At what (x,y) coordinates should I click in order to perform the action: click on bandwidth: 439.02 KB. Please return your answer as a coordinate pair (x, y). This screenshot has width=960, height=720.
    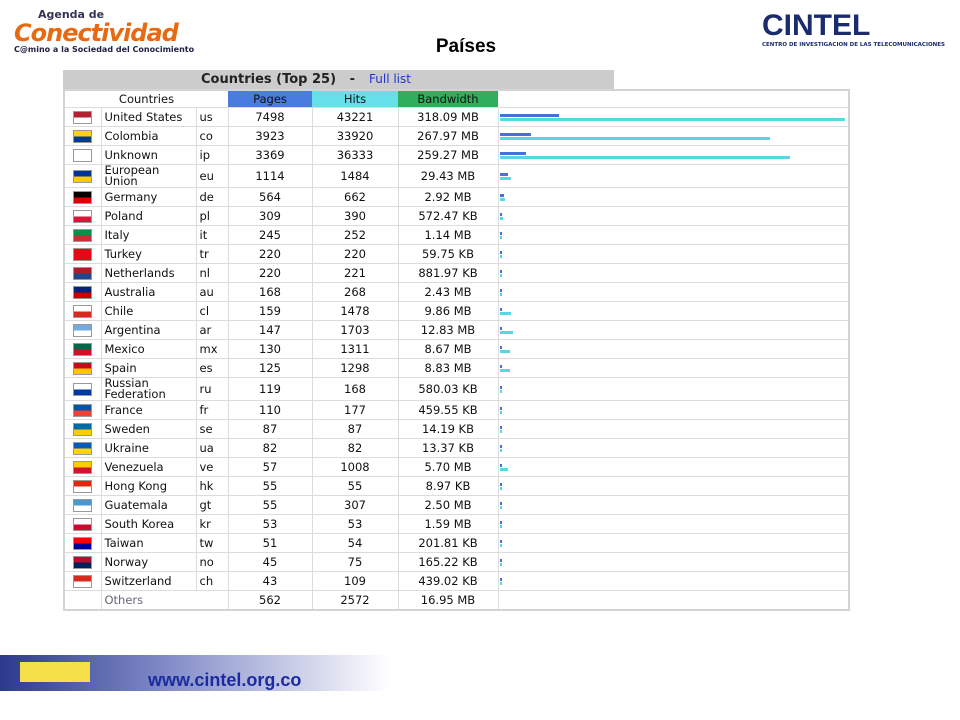
    Looking at the image, I should click on (448, 581).